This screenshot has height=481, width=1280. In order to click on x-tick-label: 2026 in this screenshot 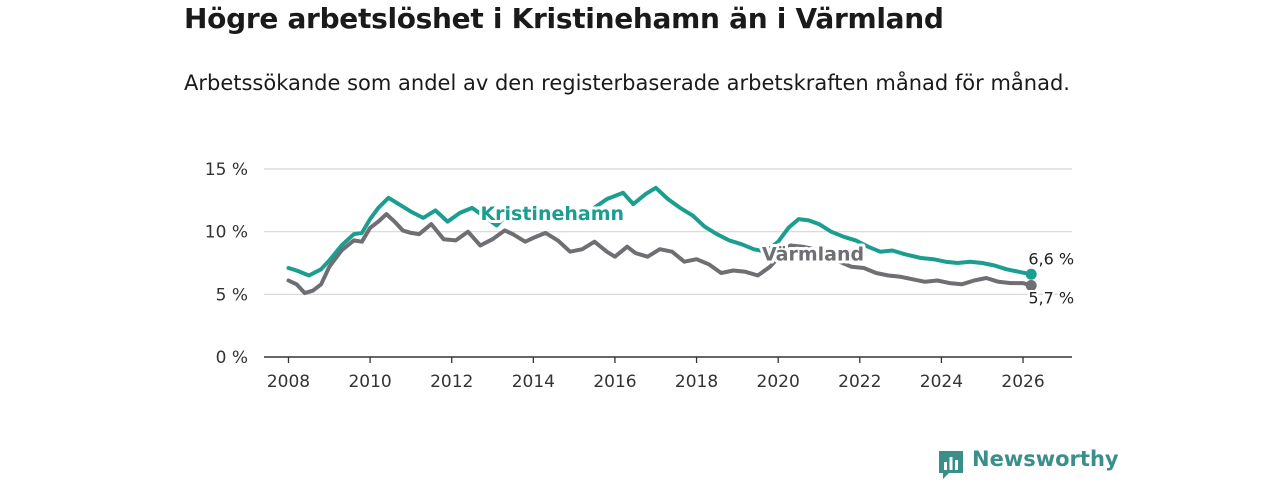, I will do `click(1022, 382)`.